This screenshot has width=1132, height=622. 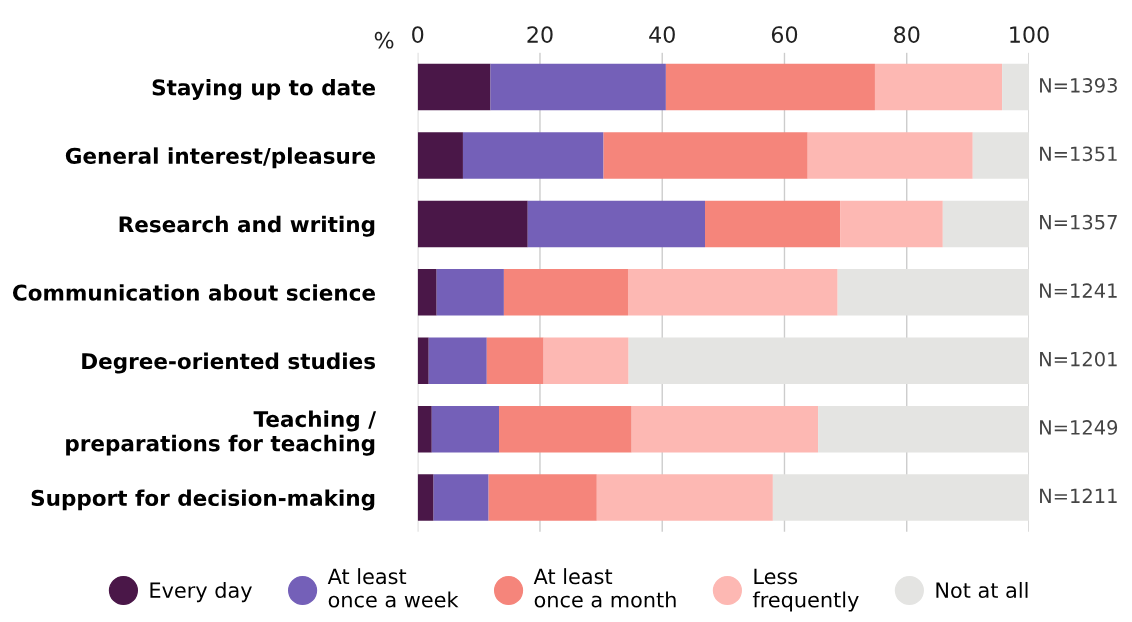 I want to click on x-tick-label: 20, so click(x=540, y=35).